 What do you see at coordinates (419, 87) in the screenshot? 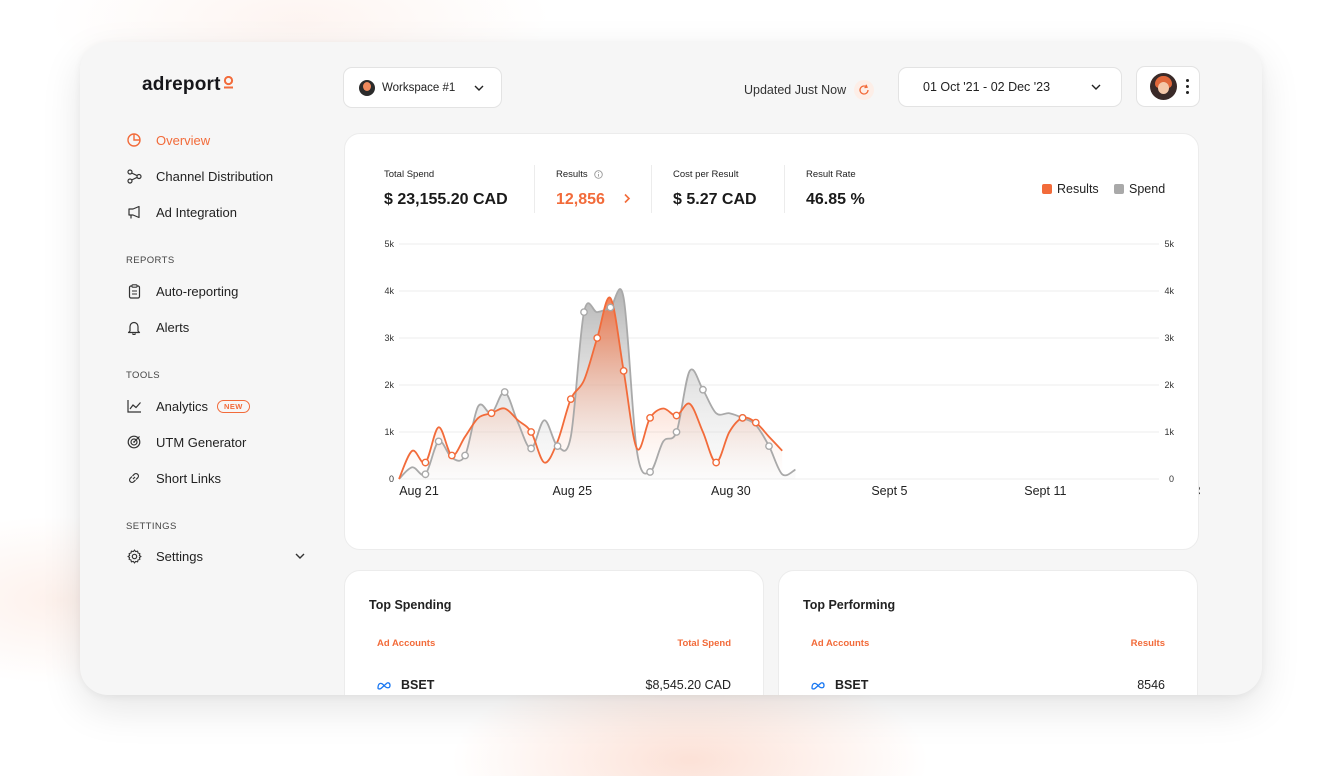
I see `workspace-label: Workspace #1` at bounding box center [419, 87].